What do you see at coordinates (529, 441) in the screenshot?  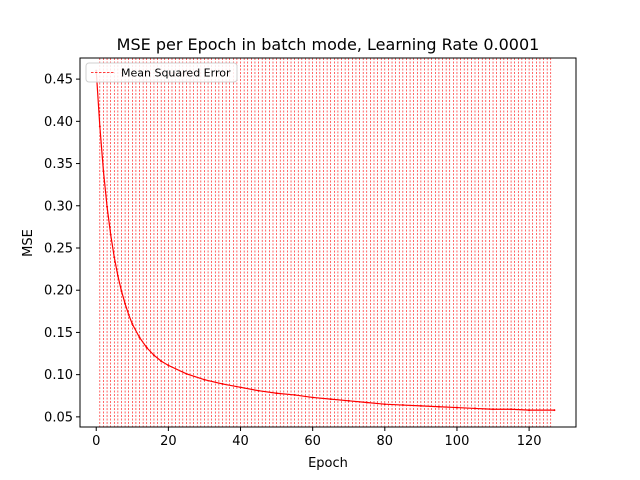 I see `x-tick-label: 120` at bounding box center [529, 441].